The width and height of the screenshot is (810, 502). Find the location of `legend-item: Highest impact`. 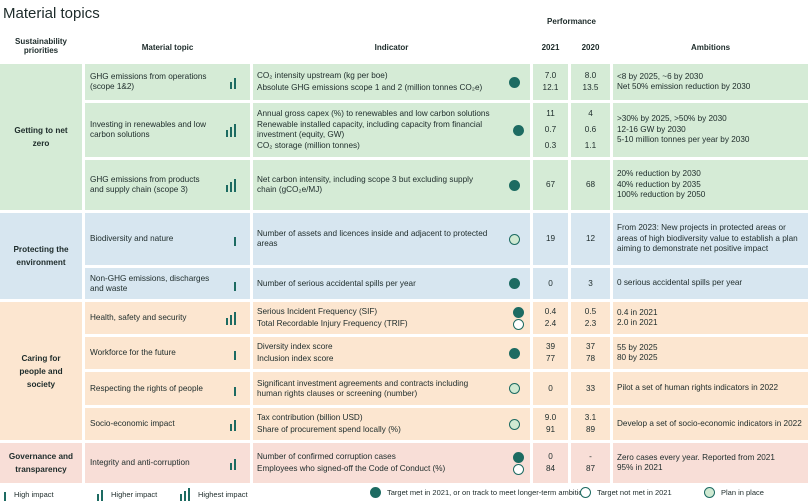

legend-item: Highest impact is located at coordinates (214, 494).